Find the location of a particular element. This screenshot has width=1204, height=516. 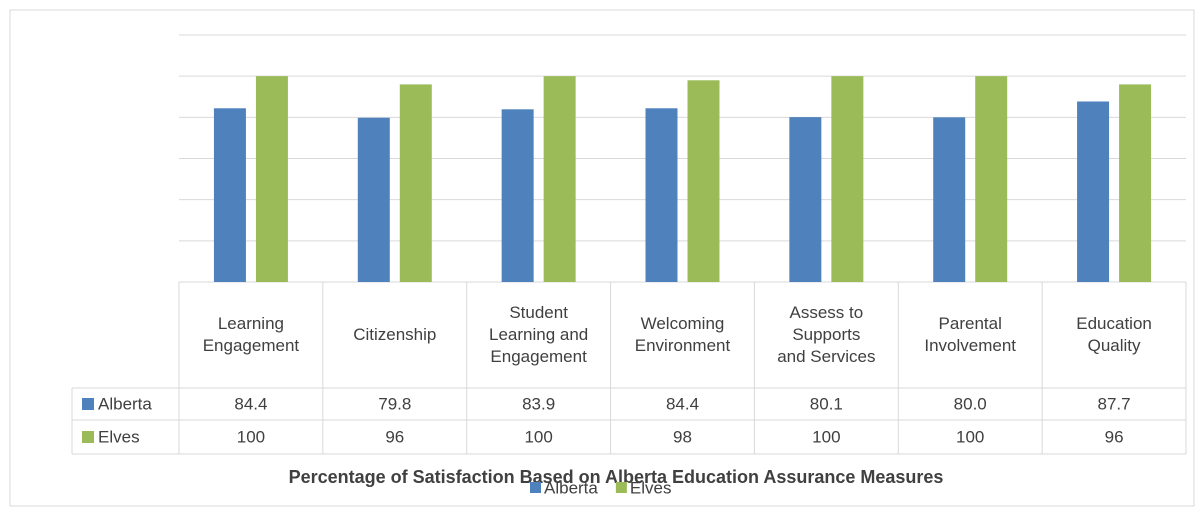

x-tick-label: Citizenship is located at coordinates (395, 334).